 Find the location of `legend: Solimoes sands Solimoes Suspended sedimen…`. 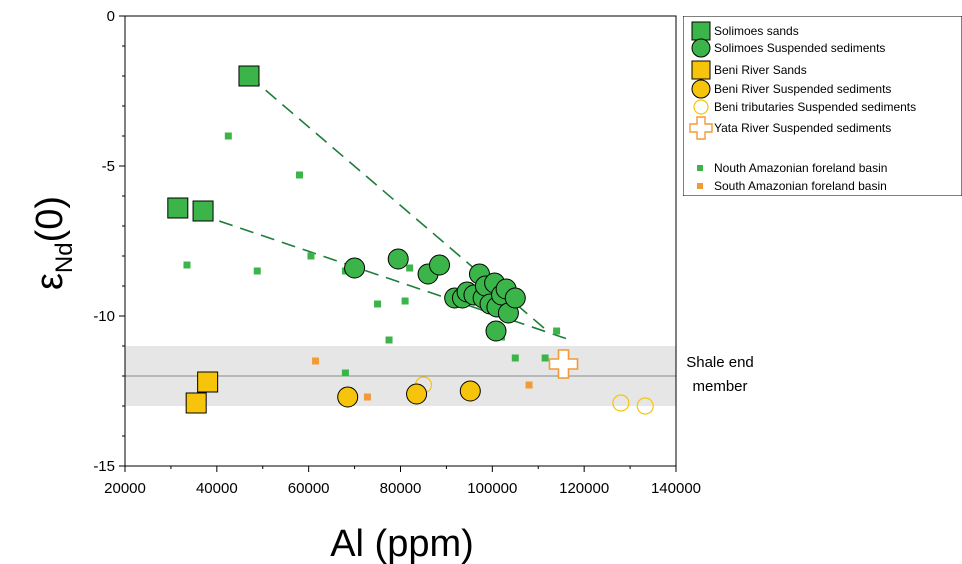

legend: Solimoes sands Solimoes Suspended sedimen… is located at coordinates (822, 106).